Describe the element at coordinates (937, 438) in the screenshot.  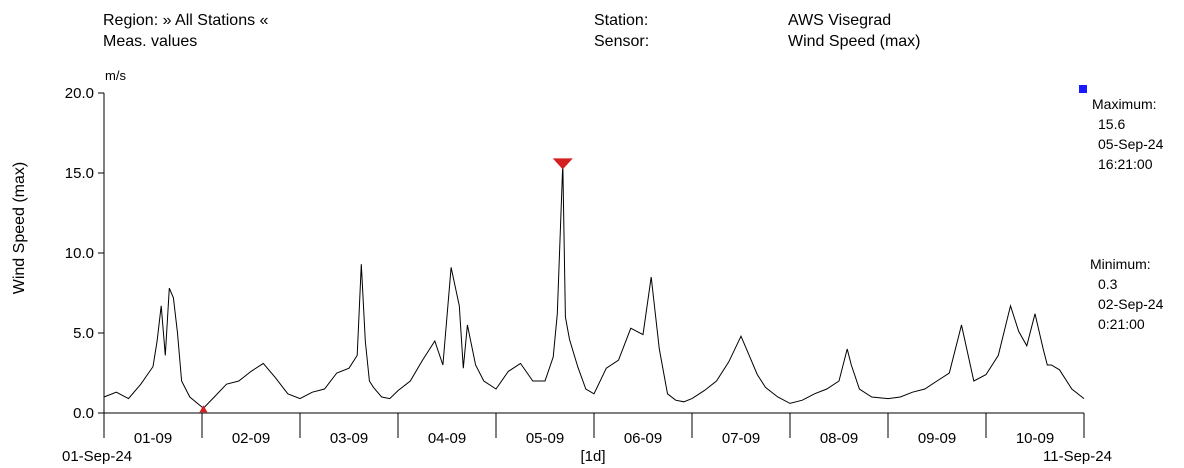
I see `x-tick-label: 09-09` at that location.